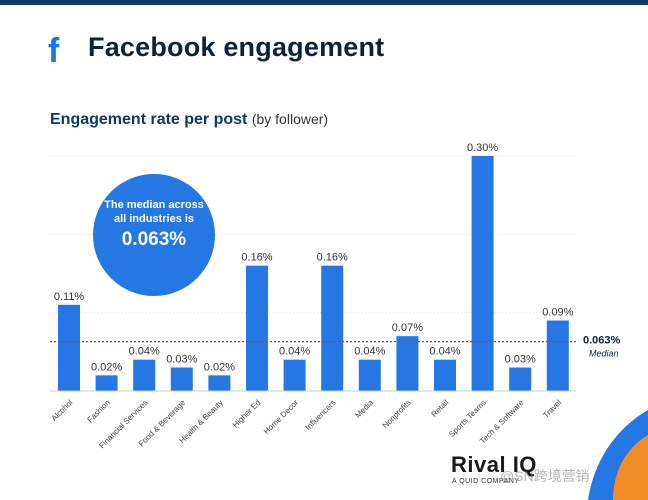  What do you see at coordinates (144, 352) in the screenshot?
I see `data-label-2: 0.04%` at bounding box center [144, 352].